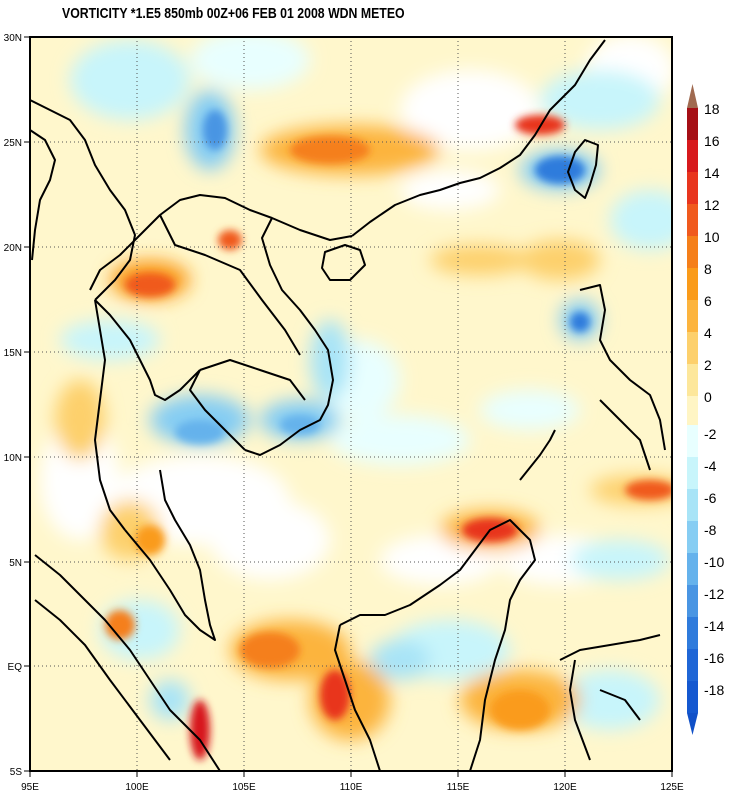 This screenshot has width=740, height=800. Describe the element at coordinates (708, 365) in the screenshot. I see `colorbar-label-pos-8: 2` at that location.